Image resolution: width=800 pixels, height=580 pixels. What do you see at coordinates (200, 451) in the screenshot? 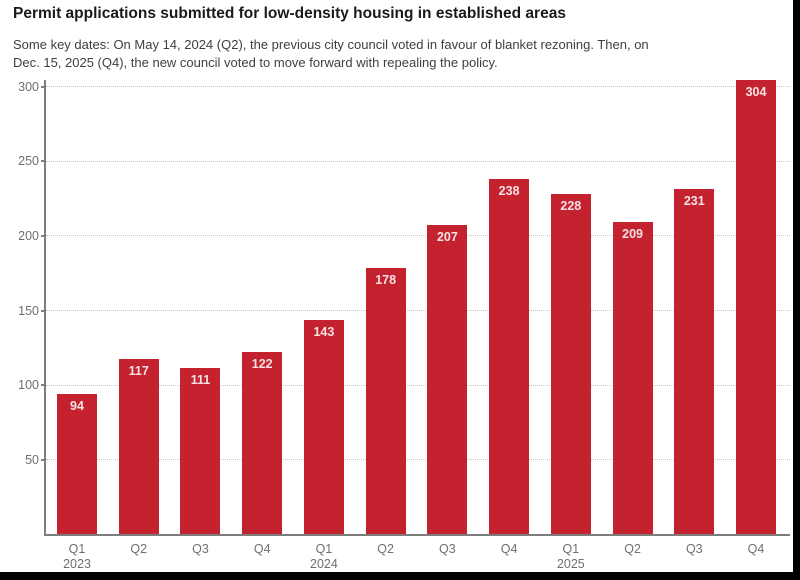
I see `bar-Q3-111: 111` at bounding box center [200, 451].